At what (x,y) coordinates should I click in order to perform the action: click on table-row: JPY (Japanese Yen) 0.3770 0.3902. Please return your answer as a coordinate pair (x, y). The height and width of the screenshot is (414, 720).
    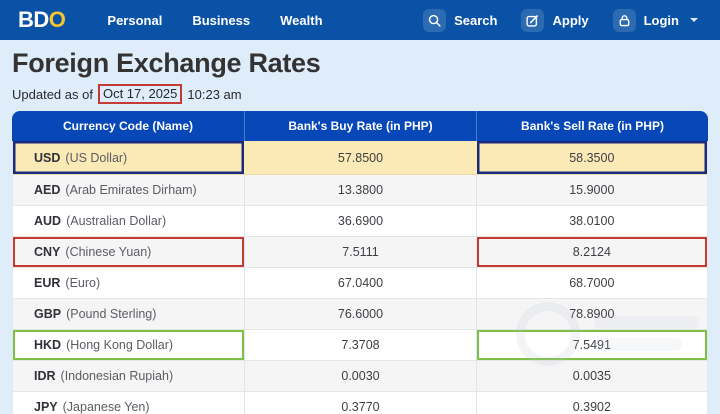
    Looking at the image, I should click on (360, 403).